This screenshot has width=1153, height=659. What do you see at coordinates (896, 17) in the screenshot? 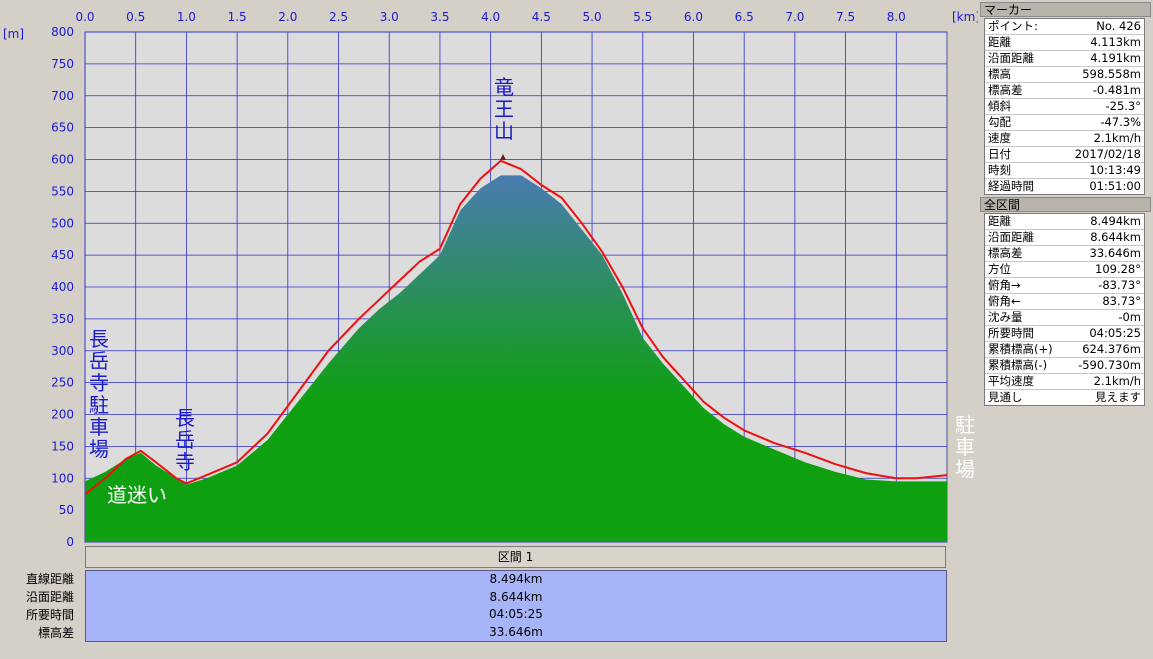
I see `x-tick-label: 8.0` at bounding box center [896, 17].